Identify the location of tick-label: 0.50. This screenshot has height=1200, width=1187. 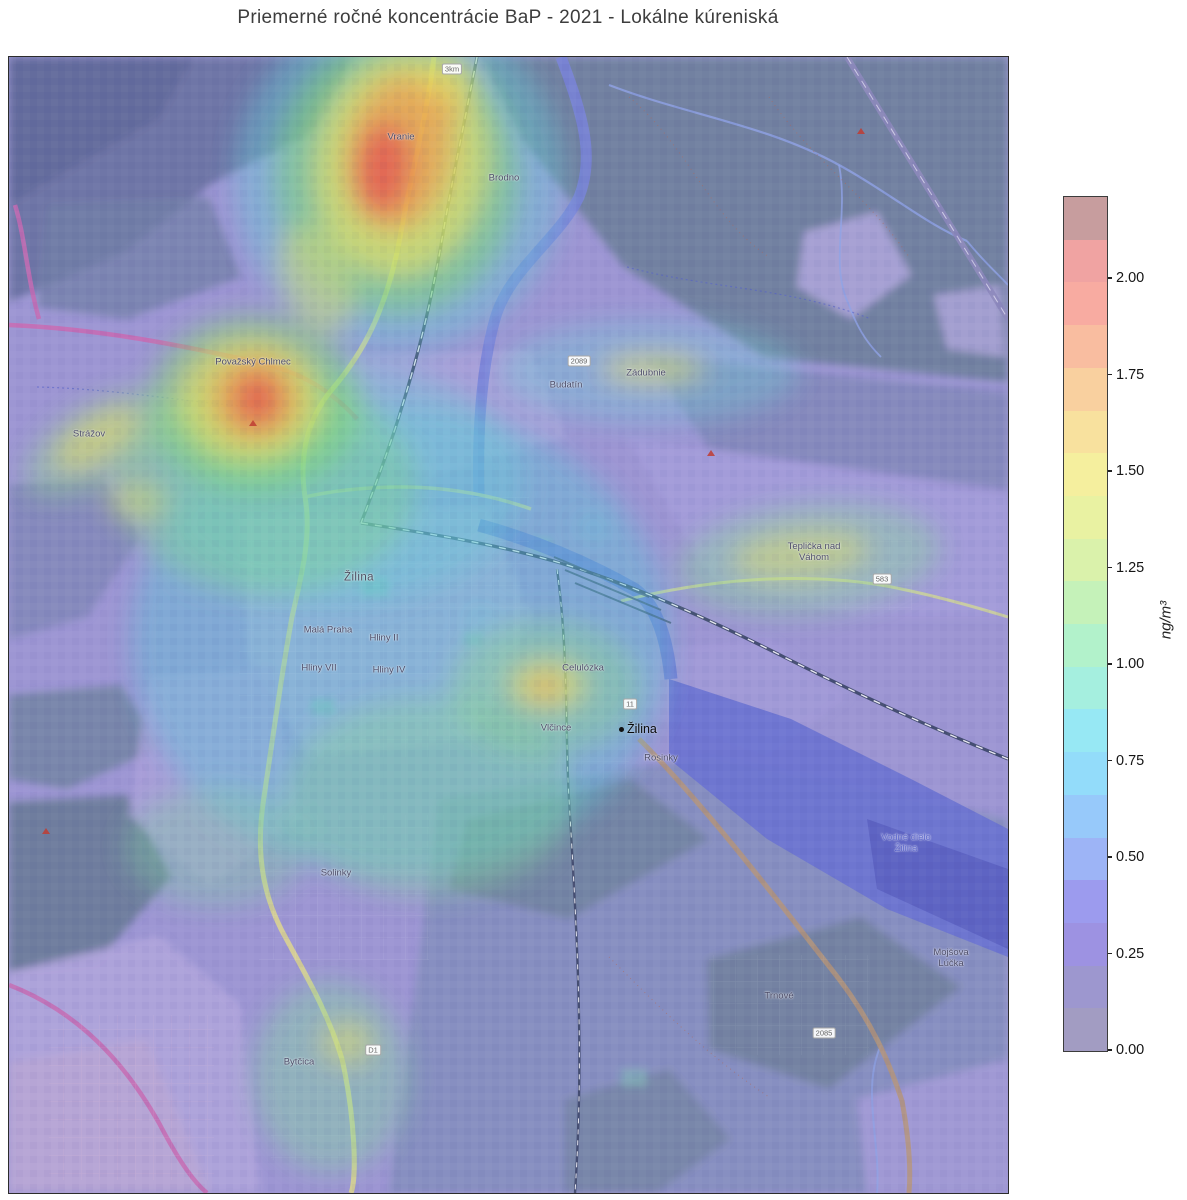
(1130, 857).